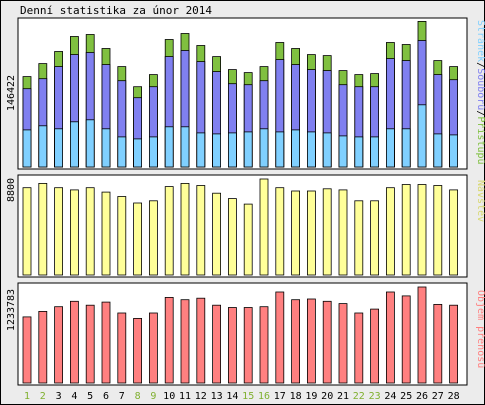  I want to click on x-label-day-22: 22, so click(359, 396).